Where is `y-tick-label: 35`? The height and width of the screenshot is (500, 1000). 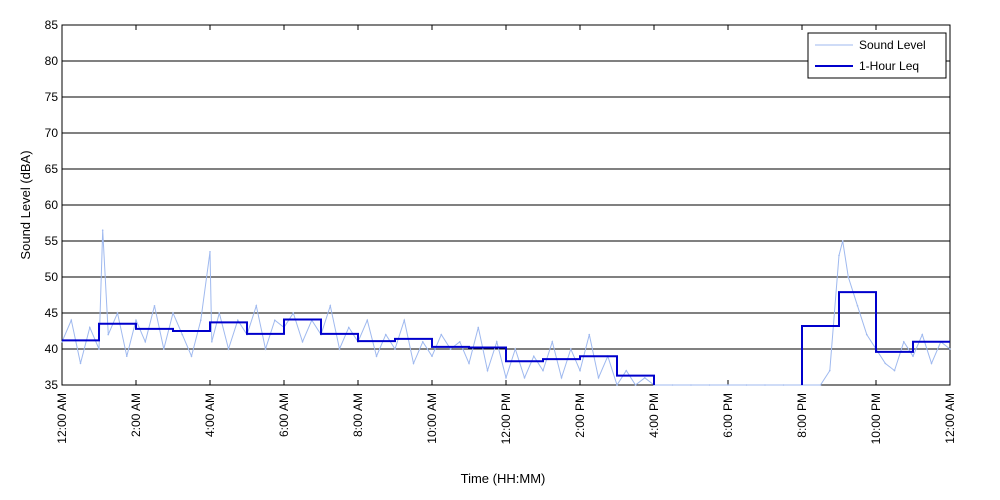 y-tick-label: 35 is located at coordinates (52, 385).